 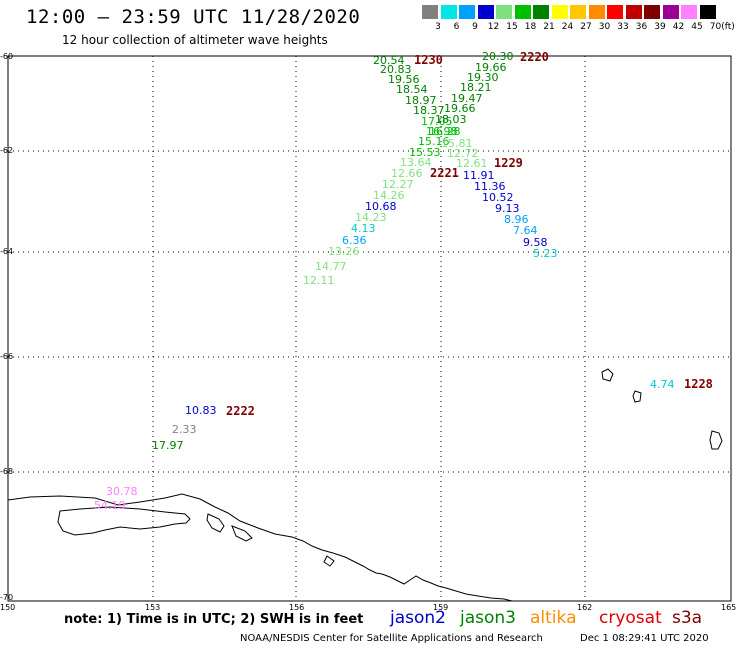 What do you see at coordinates (354, 240) in the screenshot?
I see `swh-label: 6.36` at bounding box center [354, 240].